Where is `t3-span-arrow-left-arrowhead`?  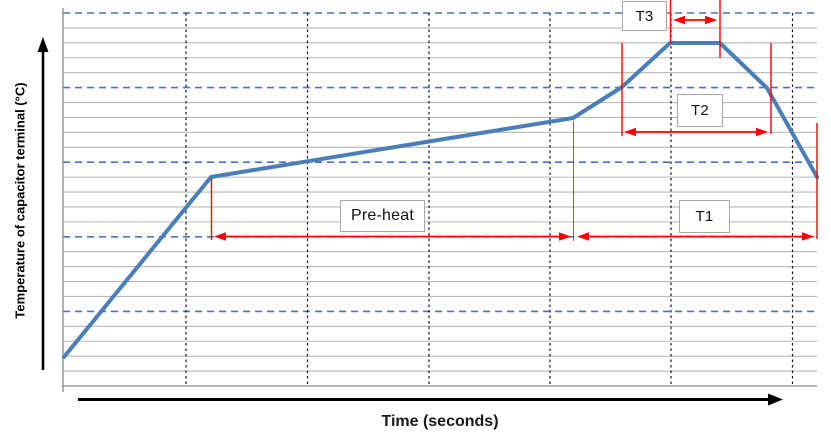 t3-span-arrow-left-arrowhead is located at coordinates (679, 20).